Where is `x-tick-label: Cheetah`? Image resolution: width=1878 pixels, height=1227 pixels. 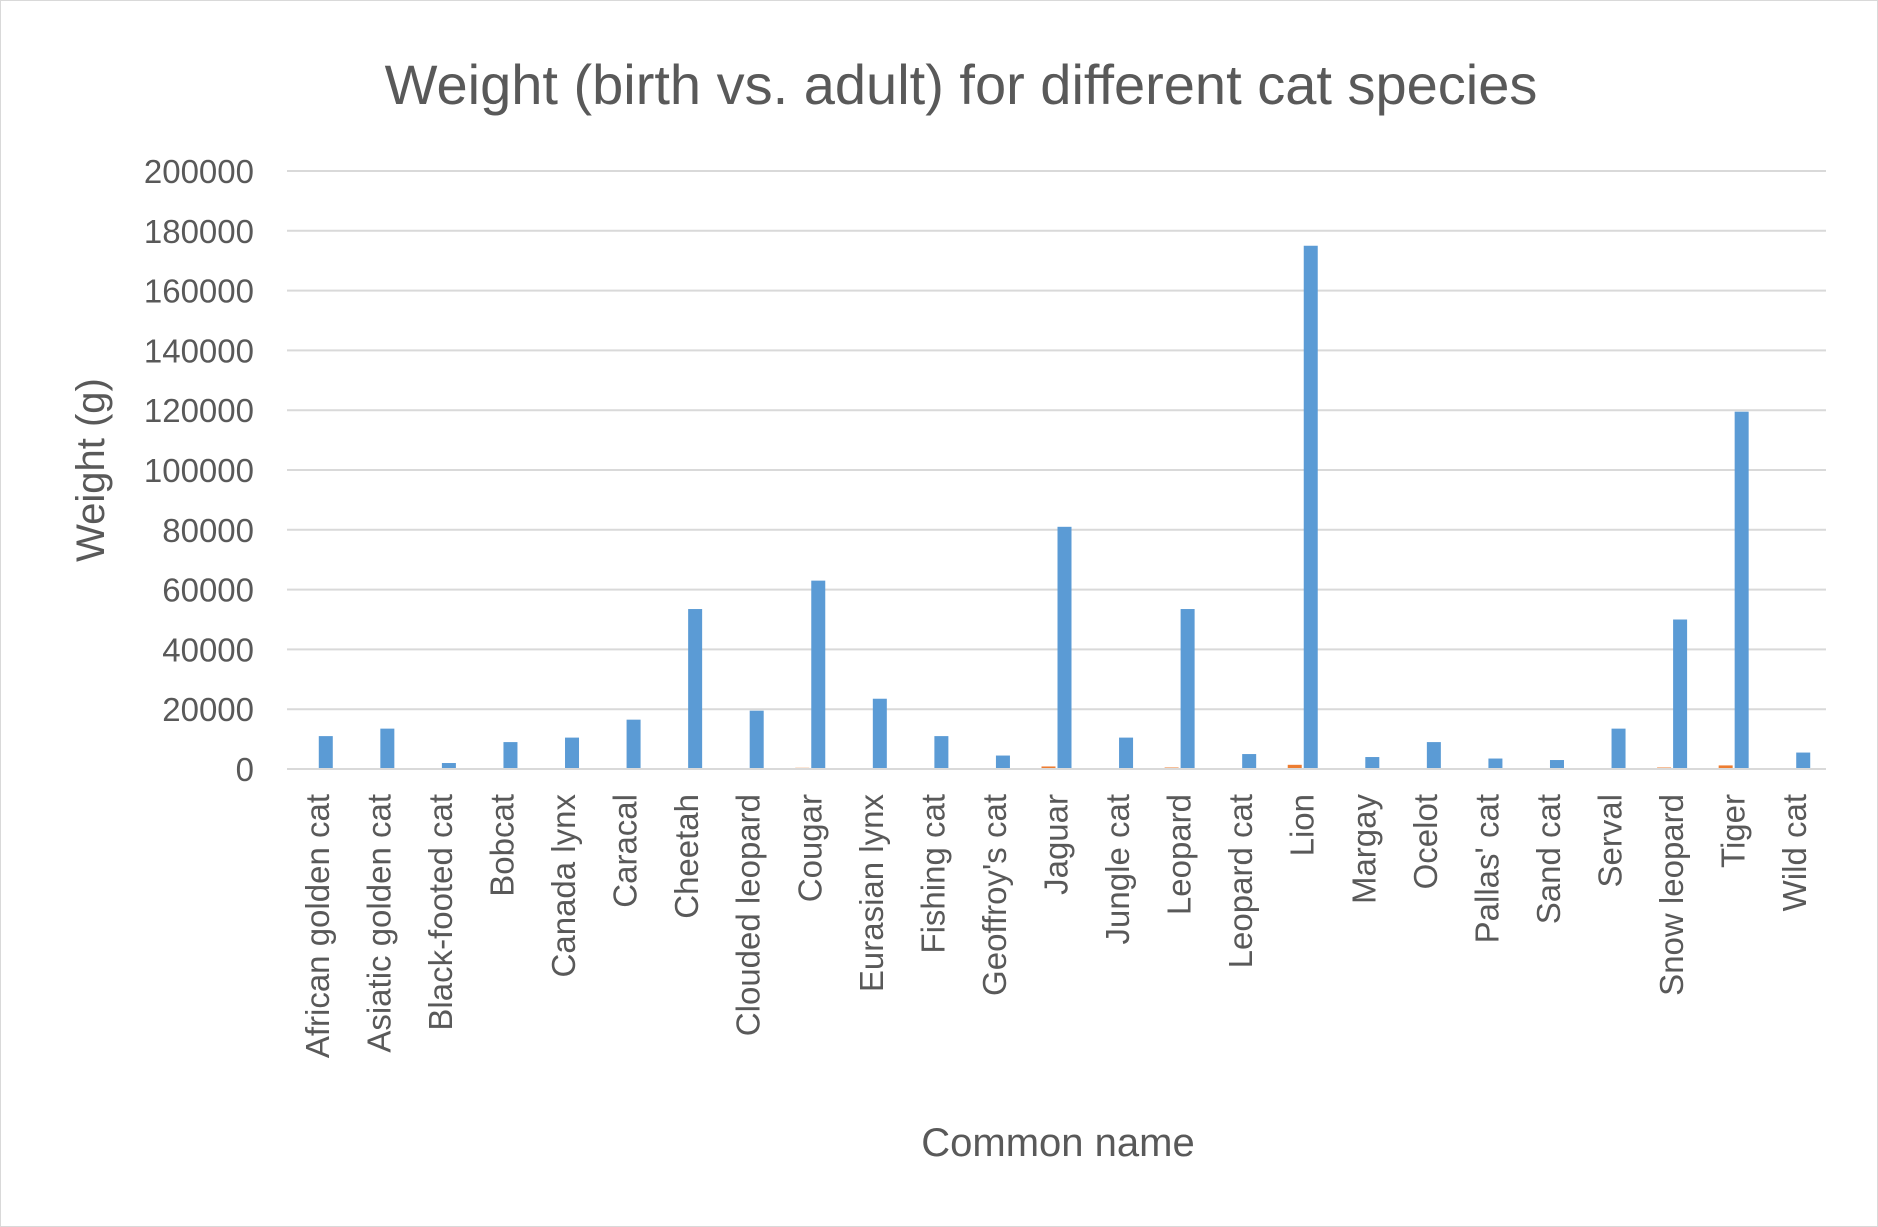
x-tick-label: Cheetah is located at coordinates (686, 856).